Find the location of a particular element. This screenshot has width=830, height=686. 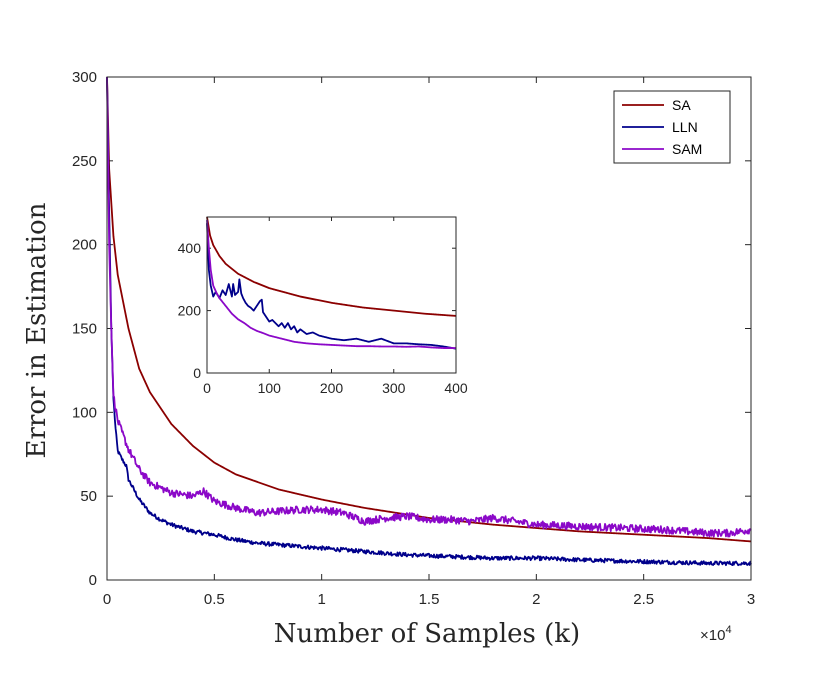

inset-series-sa is located at coordinates (331, 266).